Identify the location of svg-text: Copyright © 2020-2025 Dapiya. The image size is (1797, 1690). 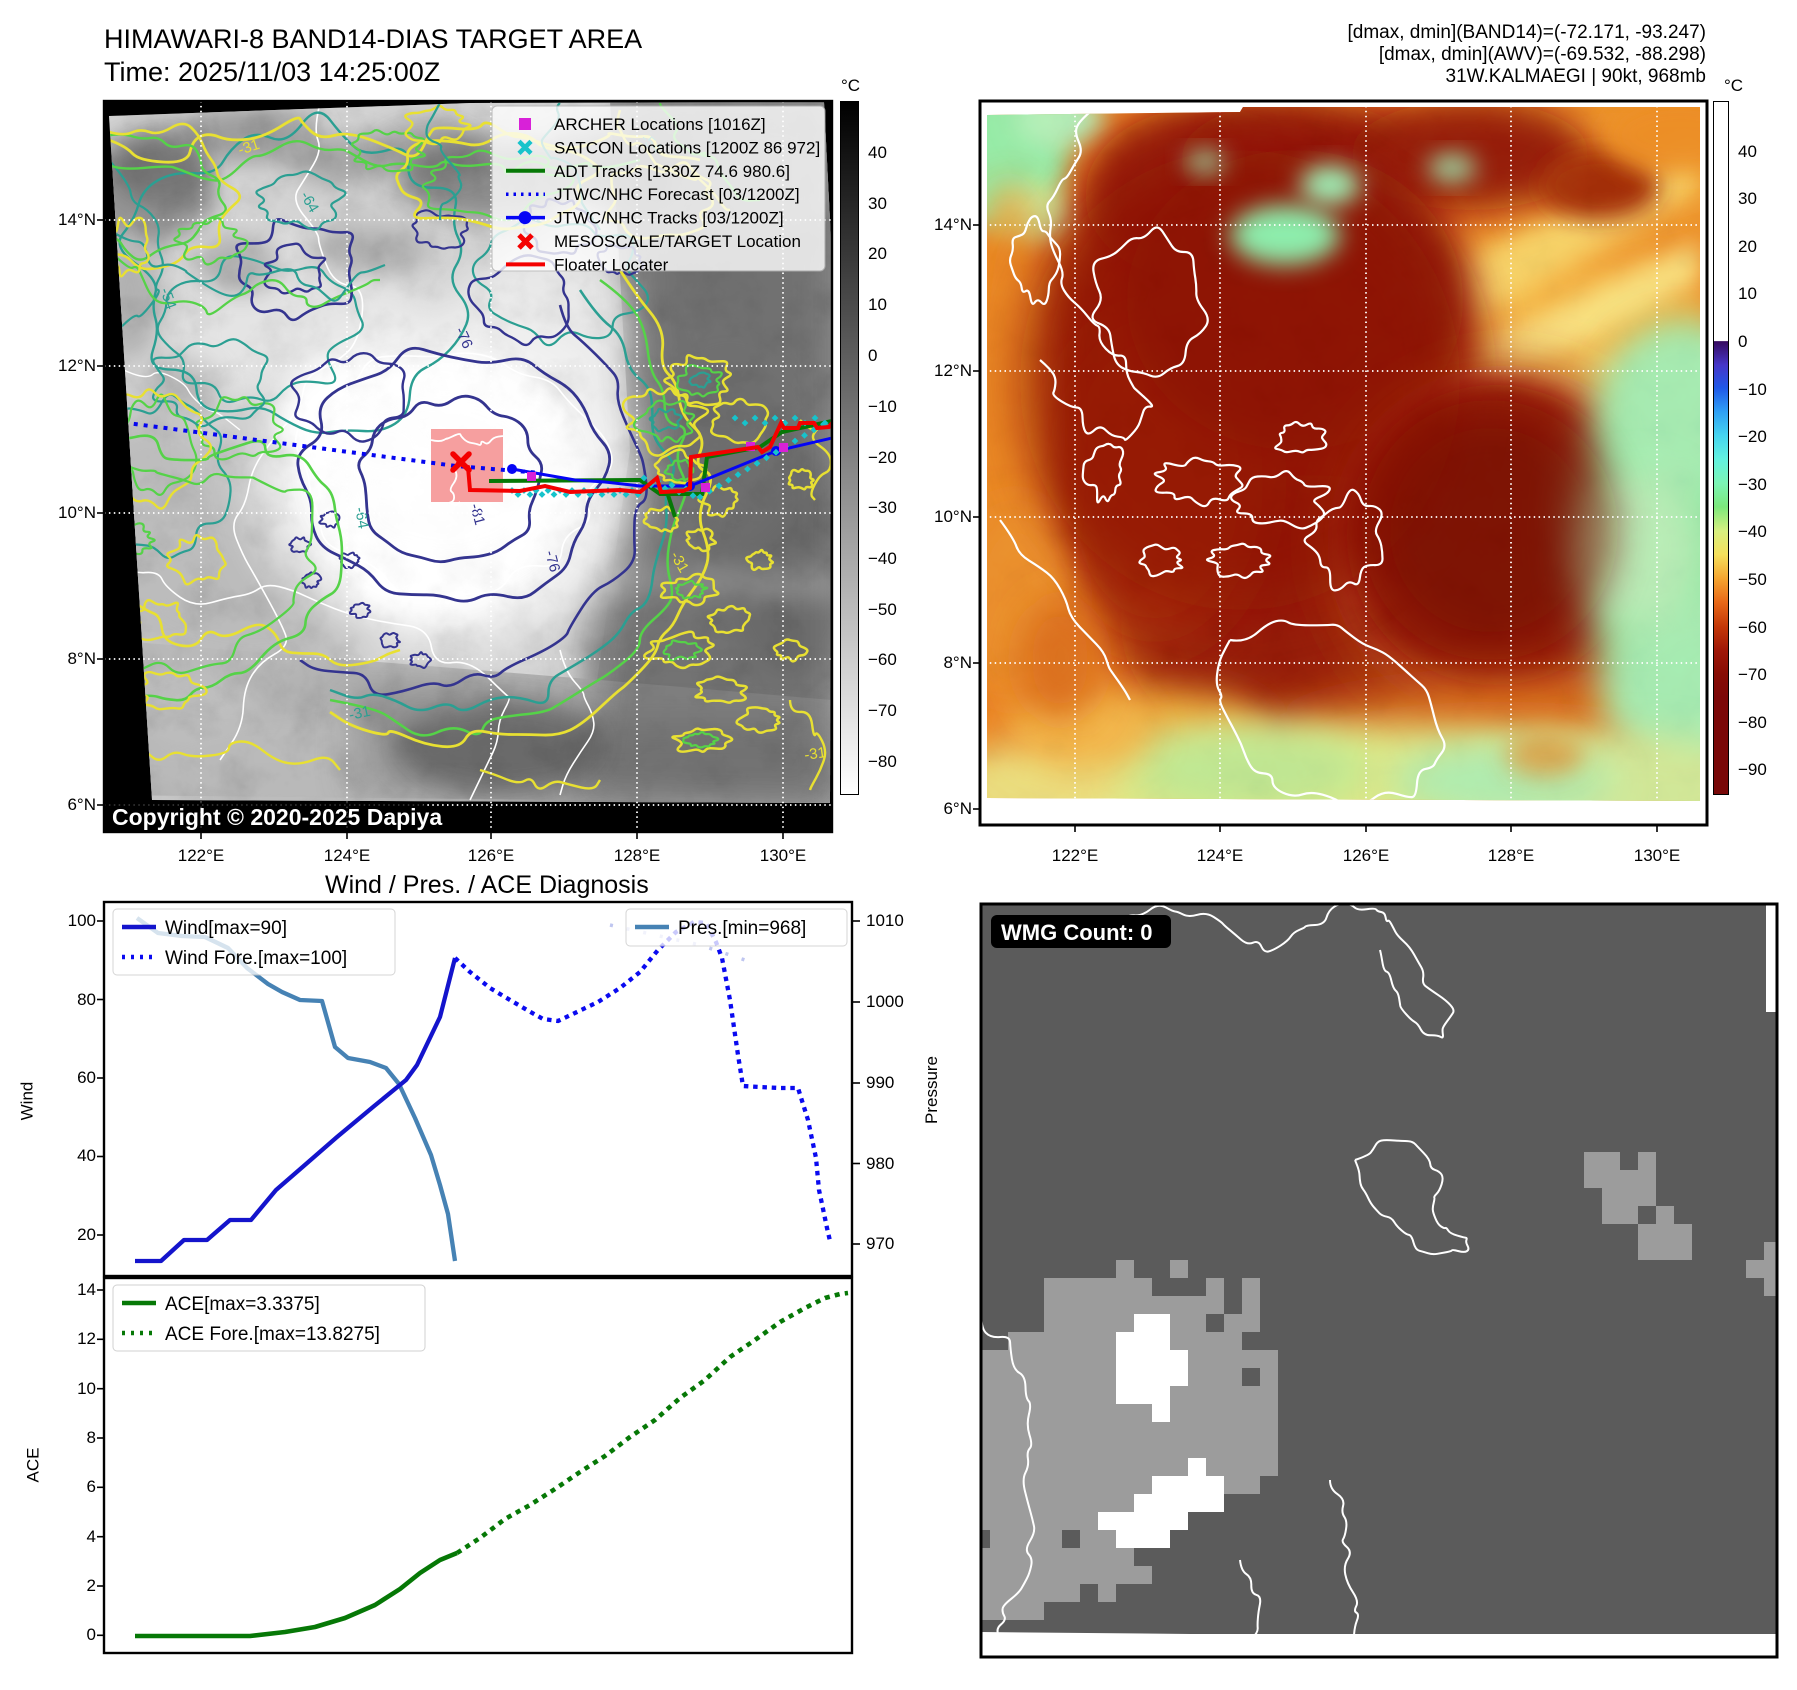
(277, 817).